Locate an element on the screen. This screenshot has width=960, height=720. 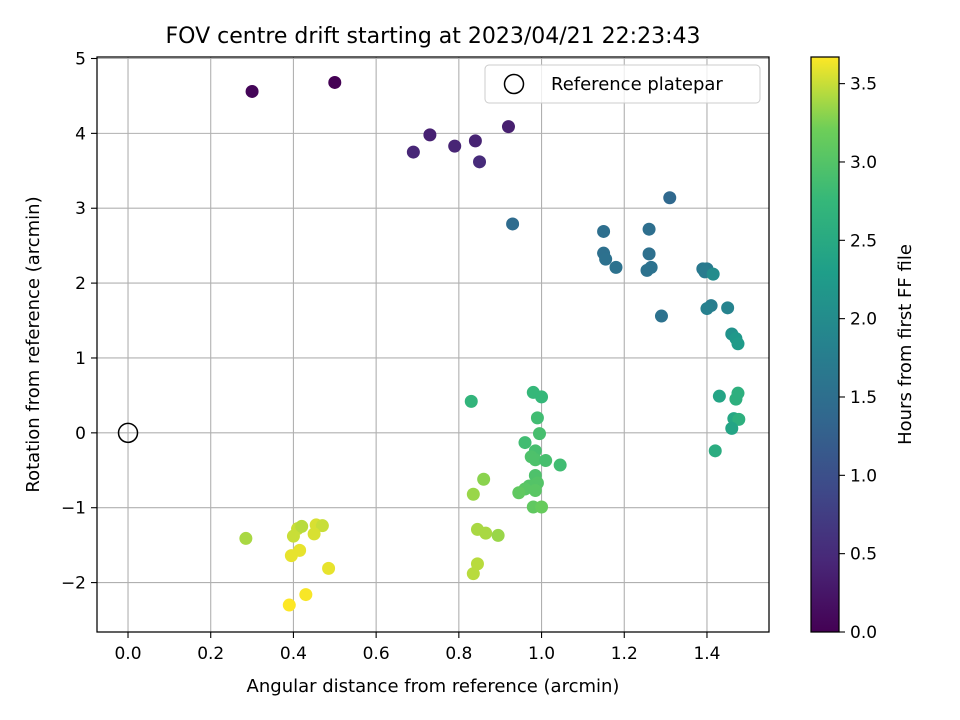
x-tick-label: 0.4 is located at coordinates (293, 654).